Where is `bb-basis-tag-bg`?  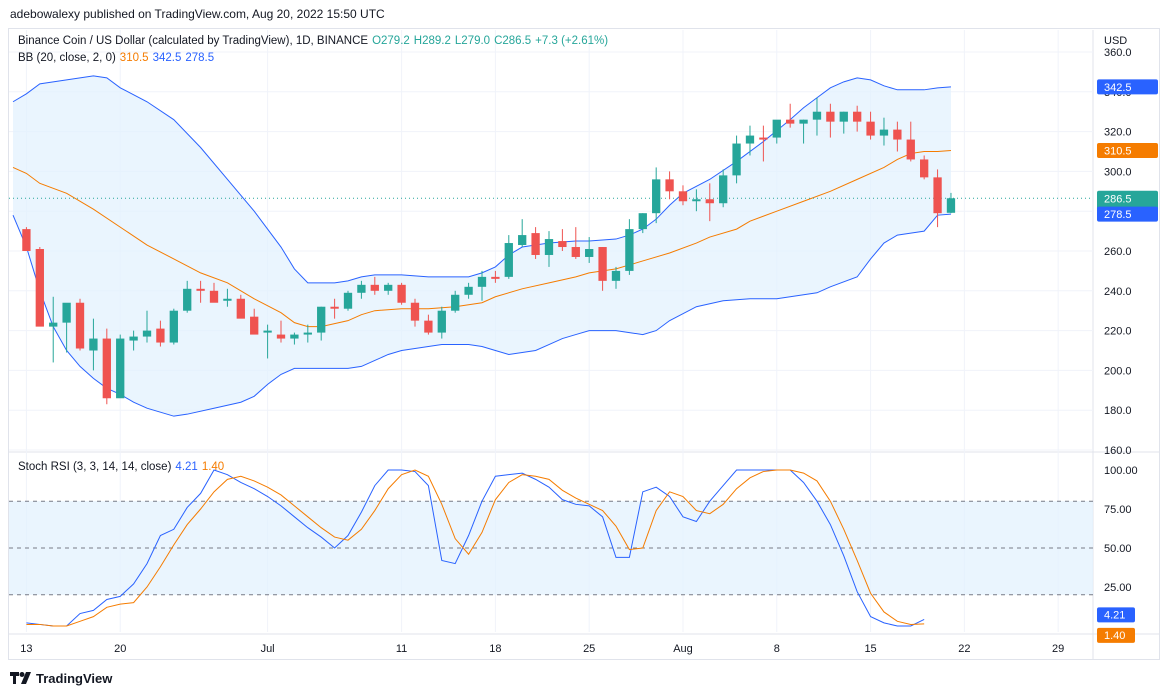 bb-basis-tag-bg is located at coordinates (1127, 151).